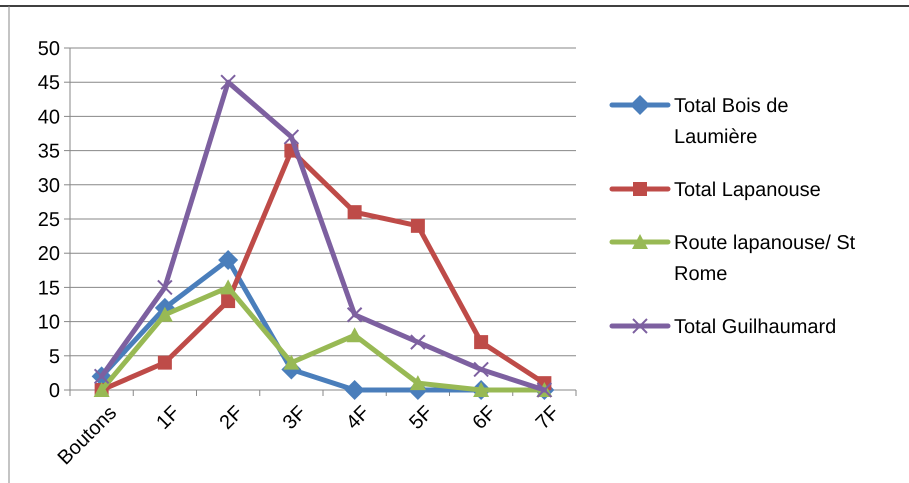  Describe the element at coordinates (49, 323) in the screenshot. I see `y-tick-label: 10` at that location.